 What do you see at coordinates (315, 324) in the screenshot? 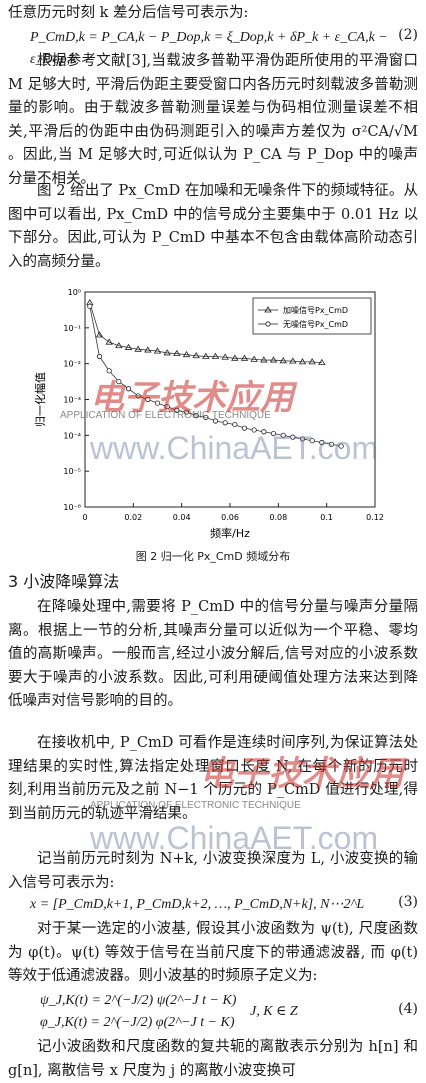
I see `legend-label-2: 无噪信号Px_CmD` at bounding box center [315, 324].